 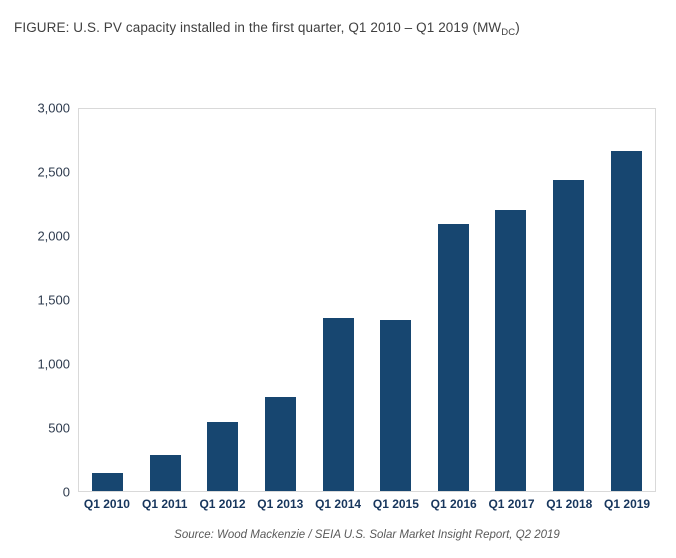 What do you see at coordinates (53, 108) in the screenshot?
I see `y-tick-label: 3,000` at bounding box center [53, 108].